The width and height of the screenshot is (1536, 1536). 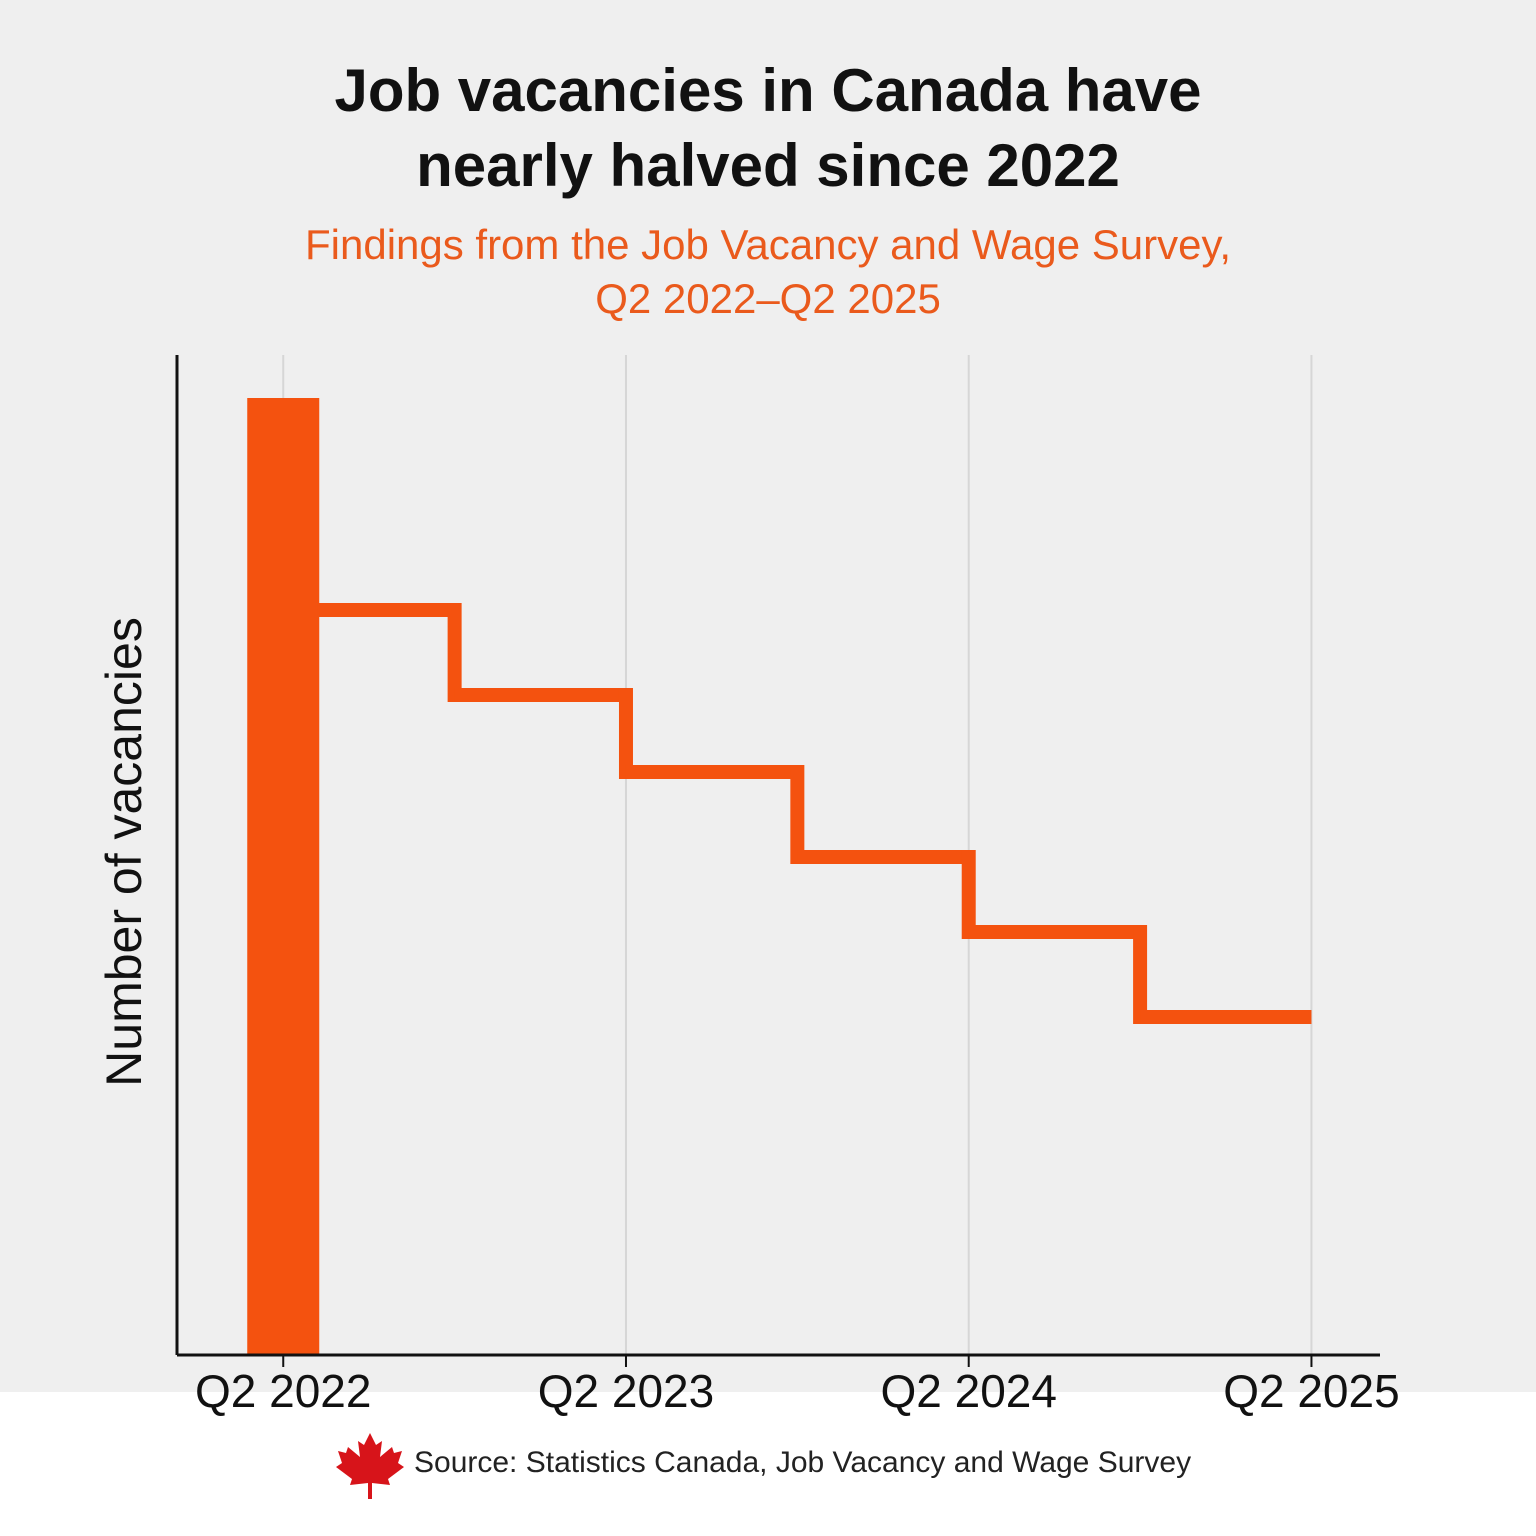 I want to click on maple-leaf, so click(x=370, y=1466).